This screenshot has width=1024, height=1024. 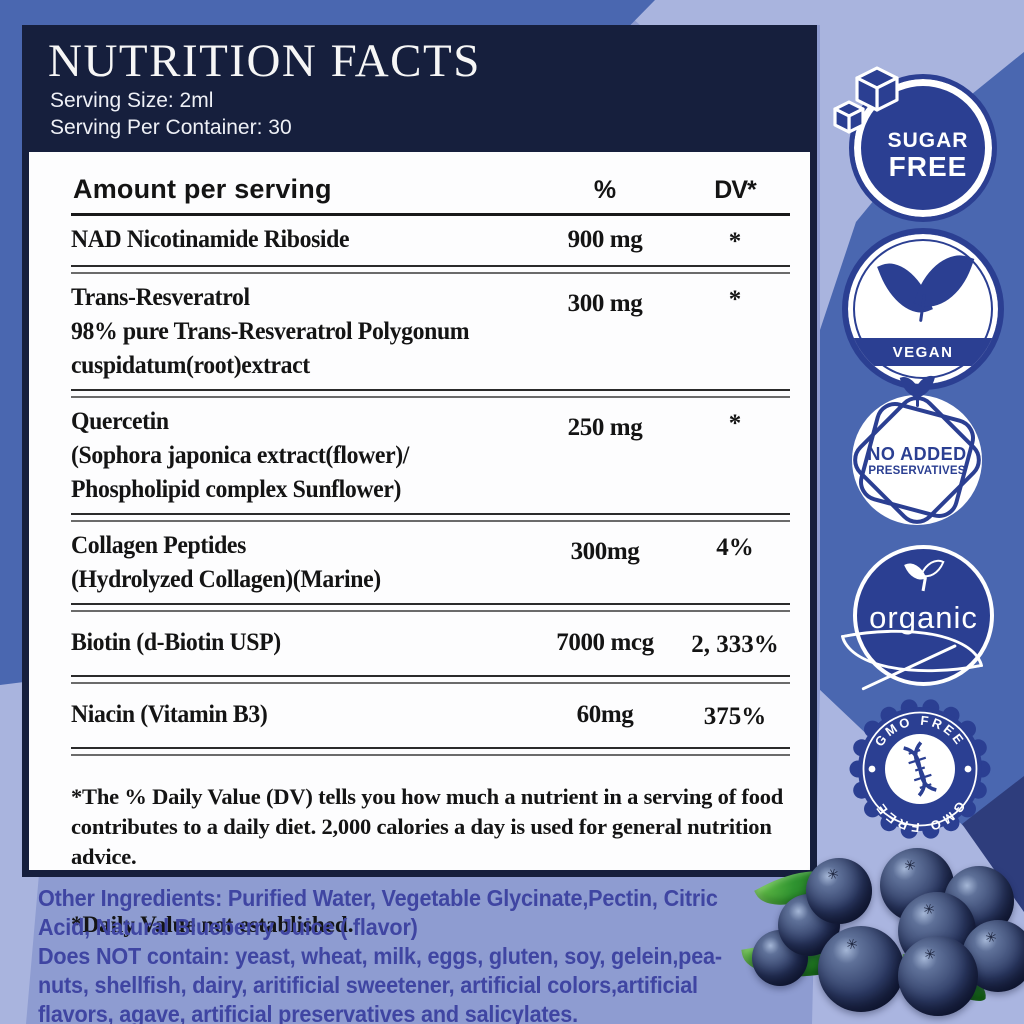 What do you see at coordinates (925, 286) in the screenshot?
I see `vegan-leaves-icon` at bounding box center [925, 286].